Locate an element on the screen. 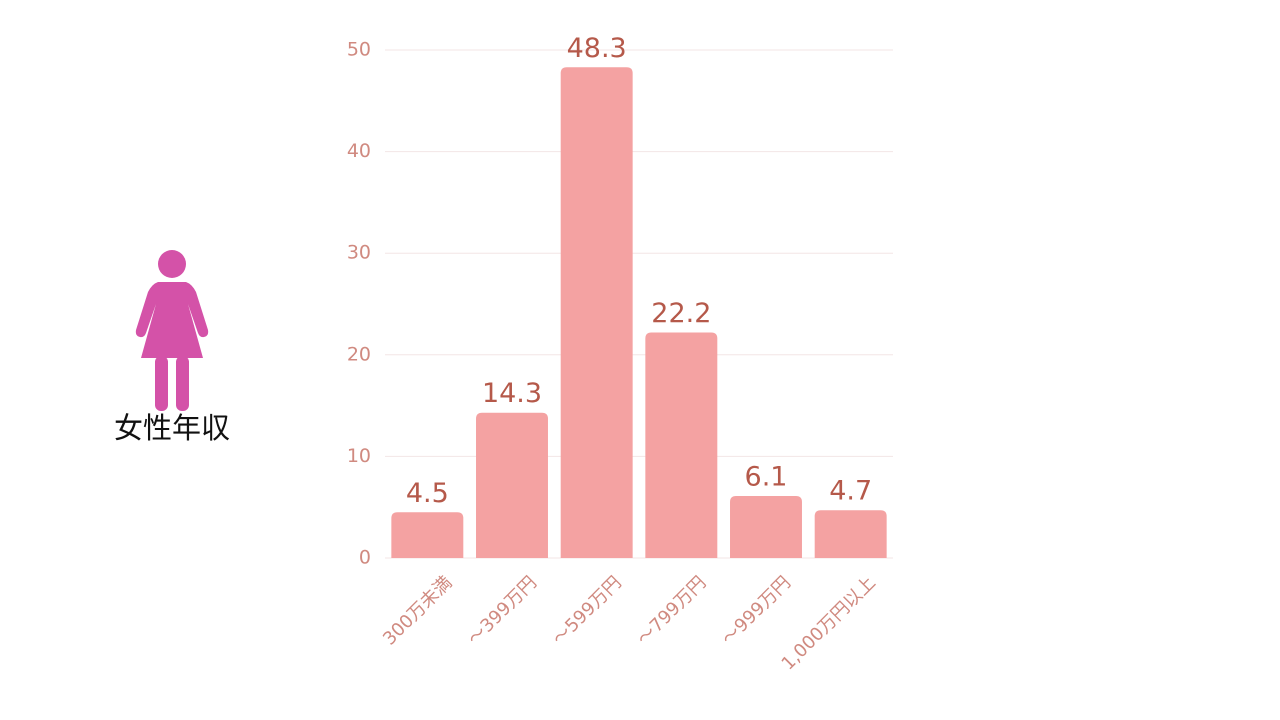 The width and height of the screenshot is (1280, 720). x-tick-label: 300万未満 is located at coordinates (417, 610).